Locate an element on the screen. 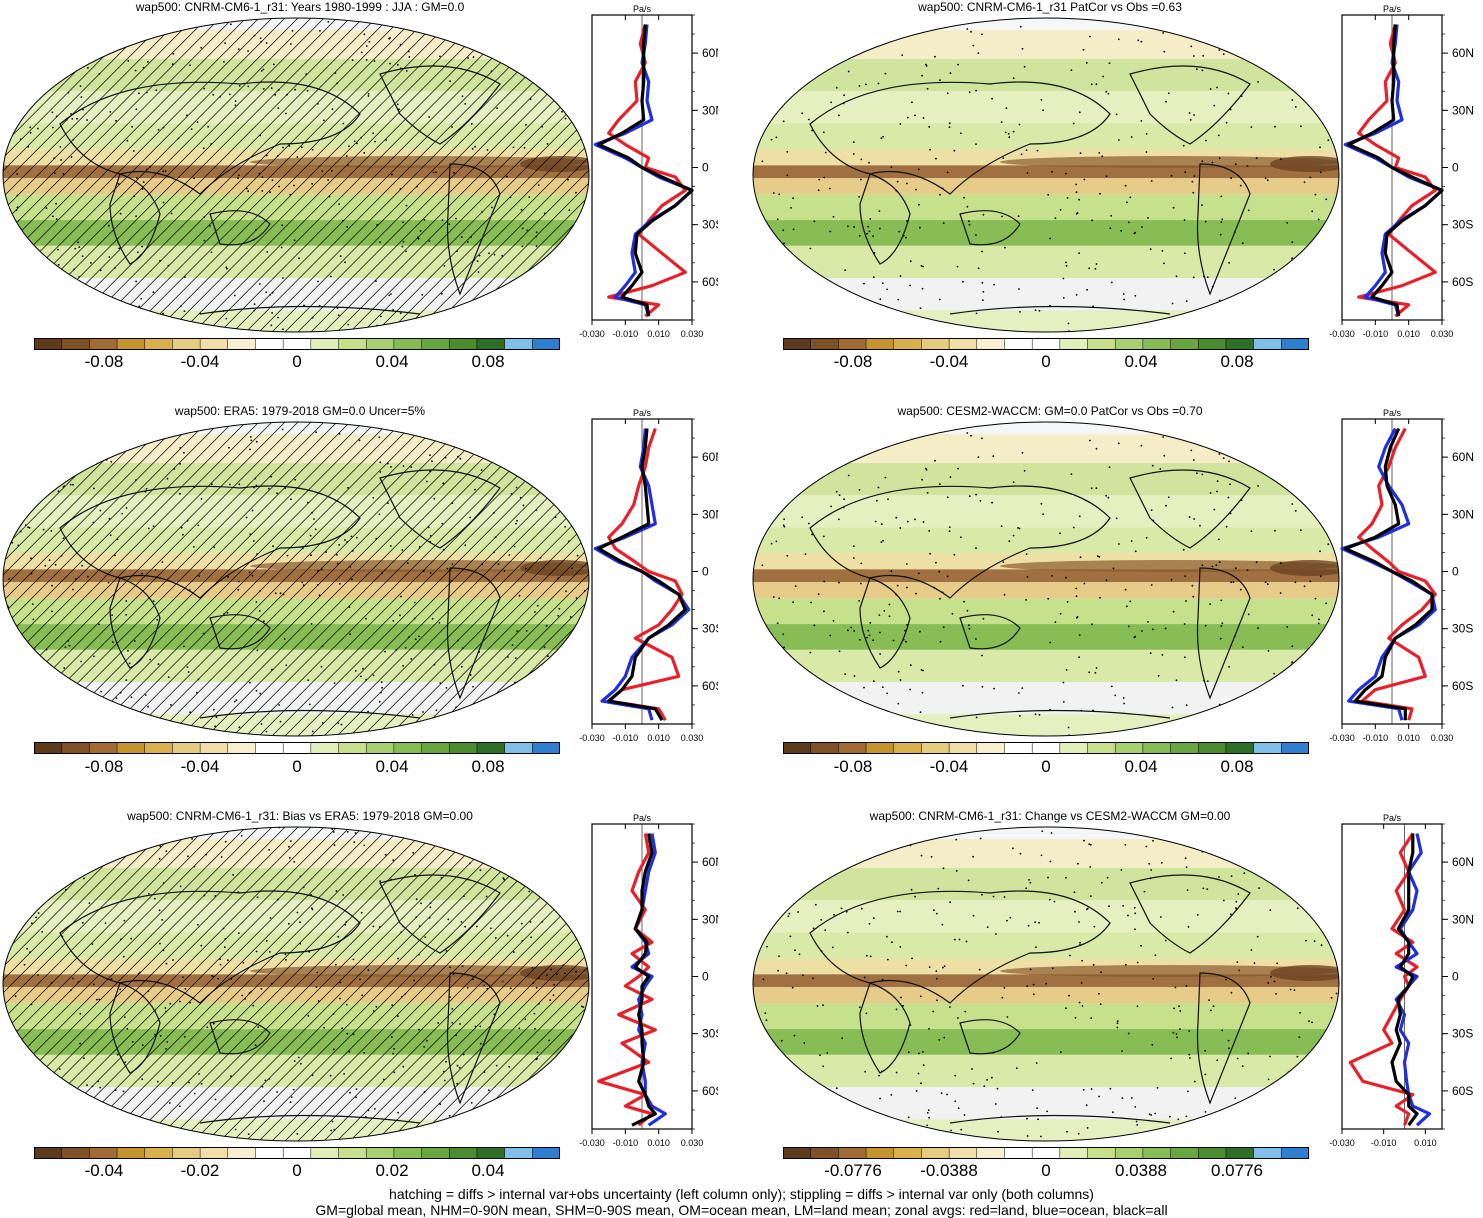 This screenshot has width=1483, height=1218. map-border is located at coordinates (1046, 175).